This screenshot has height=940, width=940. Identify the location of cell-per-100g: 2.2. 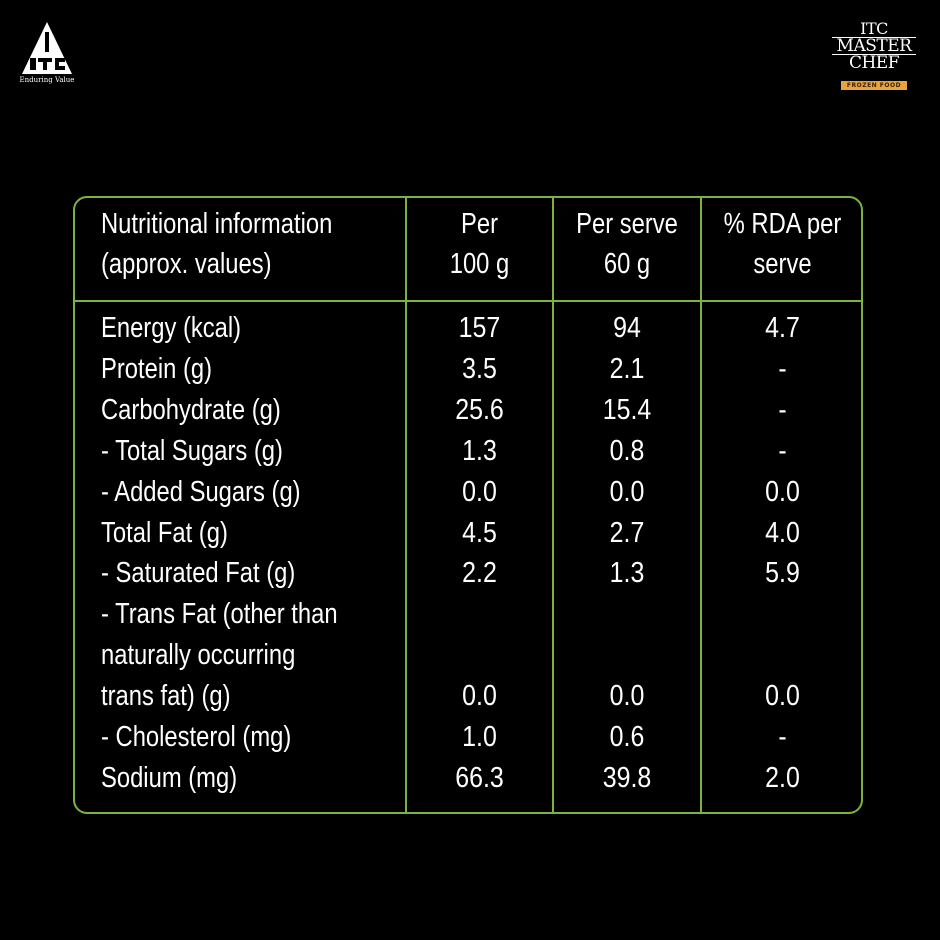
(479, 573).